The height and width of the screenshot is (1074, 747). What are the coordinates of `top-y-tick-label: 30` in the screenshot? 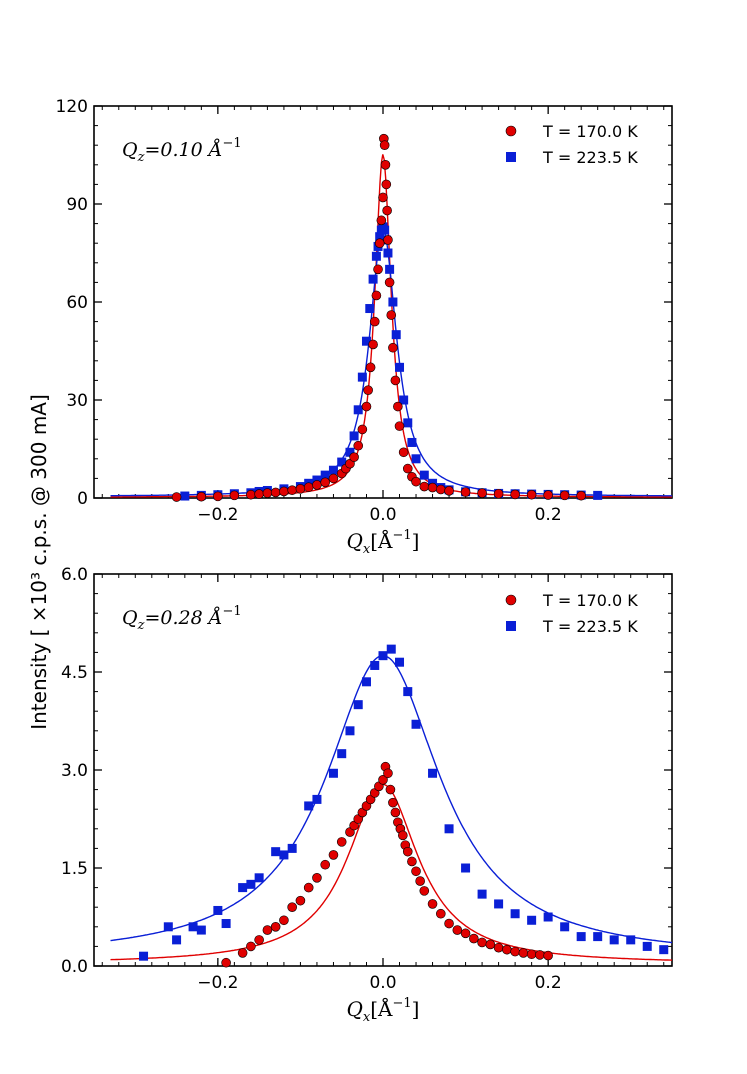 It's located at (77, 401).